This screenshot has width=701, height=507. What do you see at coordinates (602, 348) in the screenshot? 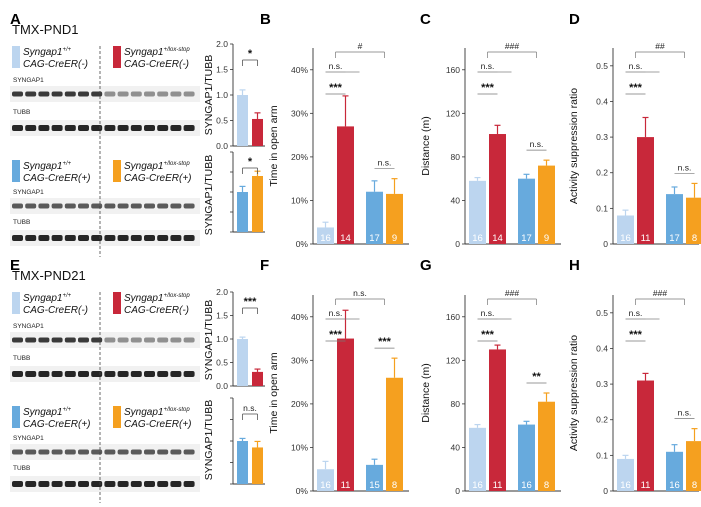
I see `y-tick-label: 0.4` at bounding box center [602, 348].